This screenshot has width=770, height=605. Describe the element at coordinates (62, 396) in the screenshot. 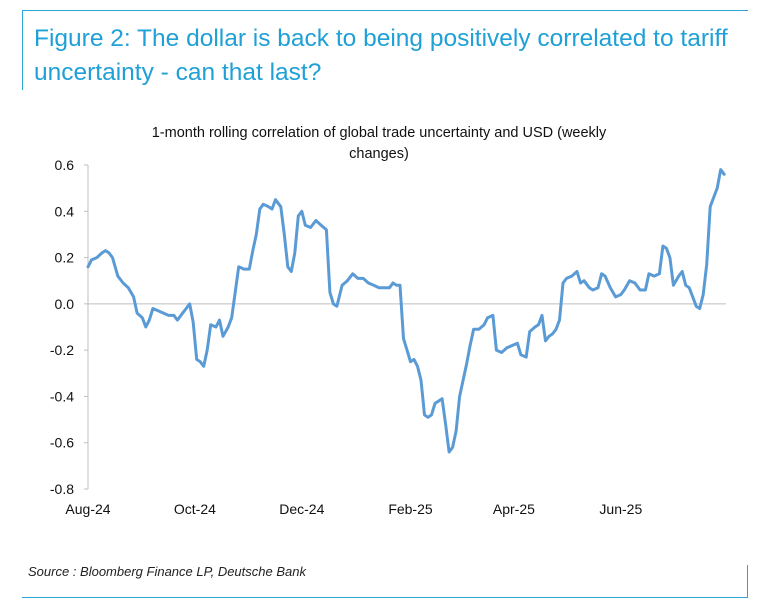

I see `y-tick-label: -0.4` at that location.